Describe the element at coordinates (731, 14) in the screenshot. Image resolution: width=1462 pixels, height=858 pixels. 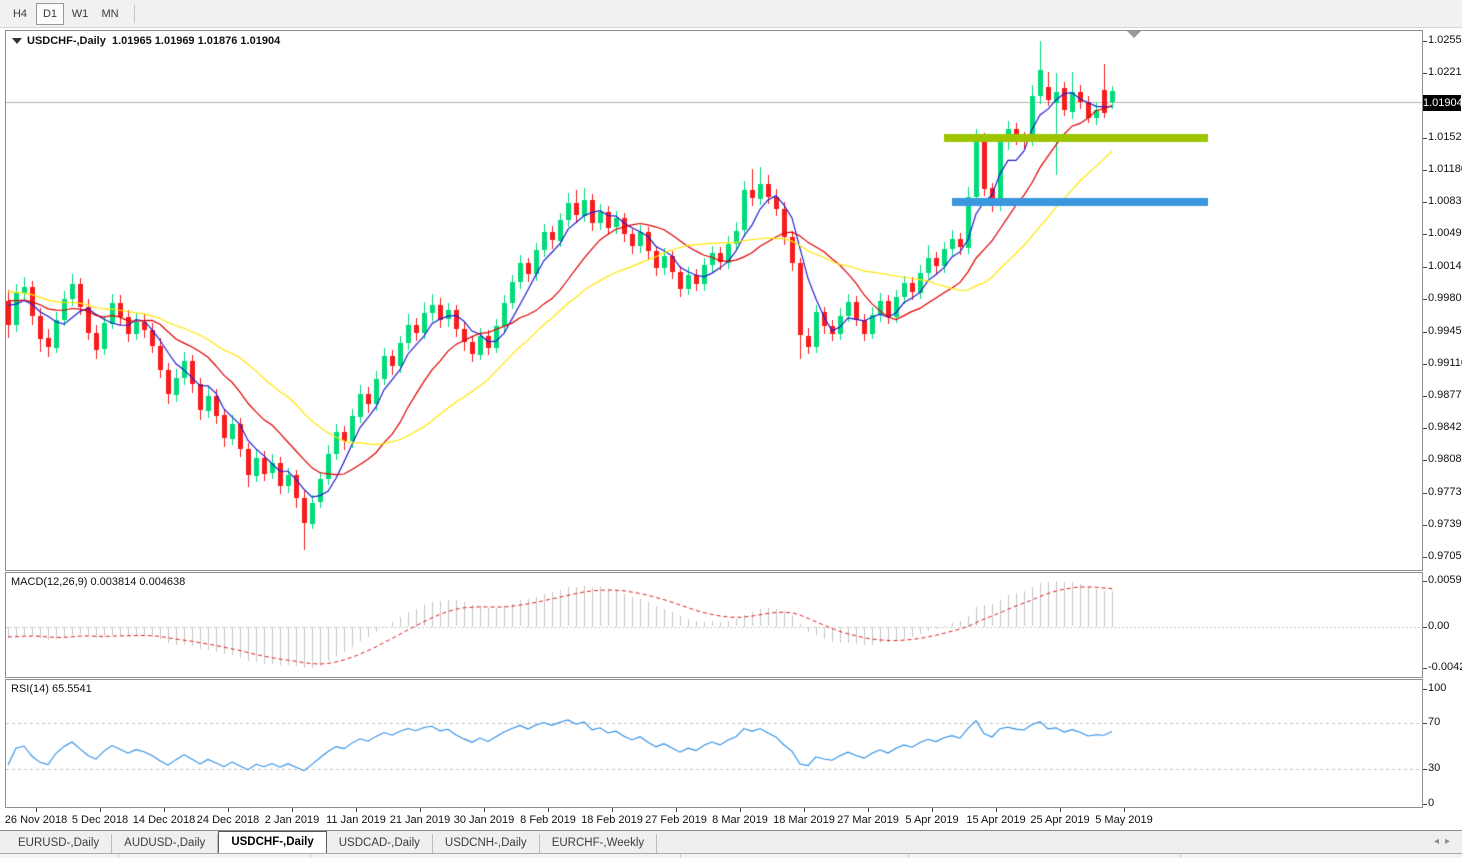
I see `timeframe-toolbar: H4 D1 W1 MN` at that location.